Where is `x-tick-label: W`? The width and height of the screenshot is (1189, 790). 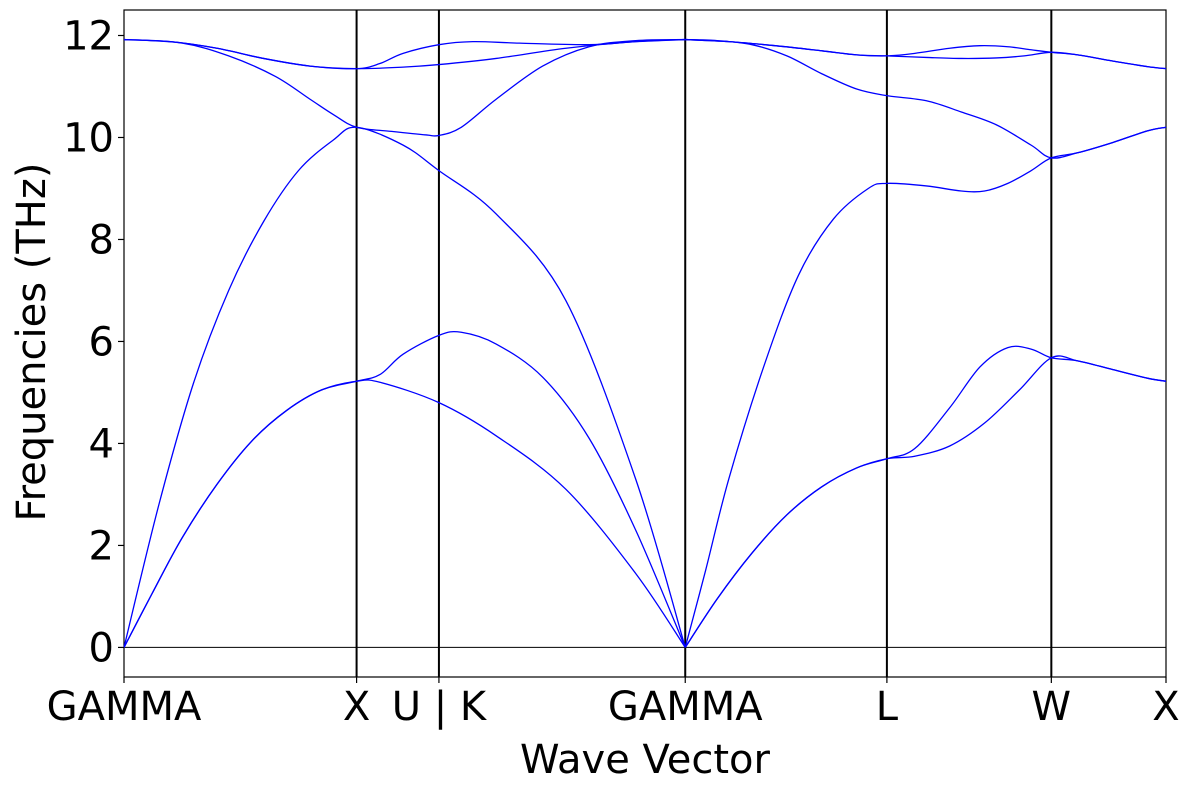
x-tick-label: W is located at coordinates (1052, 707).